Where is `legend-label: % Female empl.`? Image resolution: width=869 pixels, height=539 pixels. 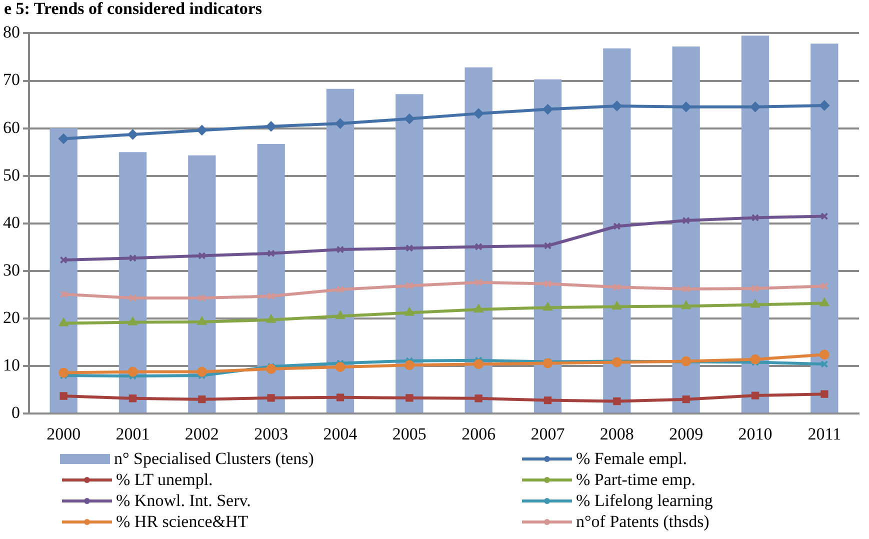 legend-label: % Female empl. is located at coordinates (631, 458).